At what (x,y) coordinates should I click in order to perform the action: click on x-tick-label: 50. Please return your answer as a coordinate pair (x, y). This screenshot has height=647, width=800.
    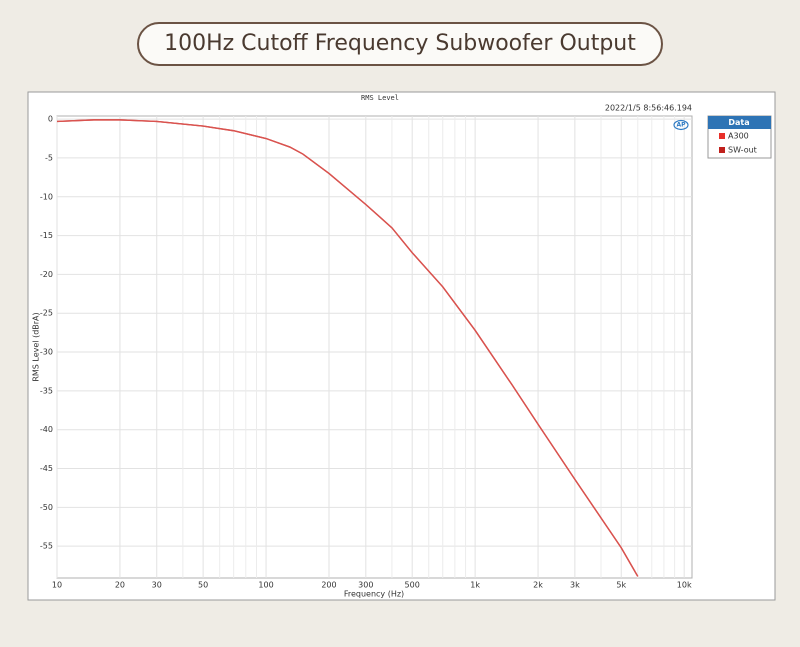
    Looking at the image, I should click on (203, 585).